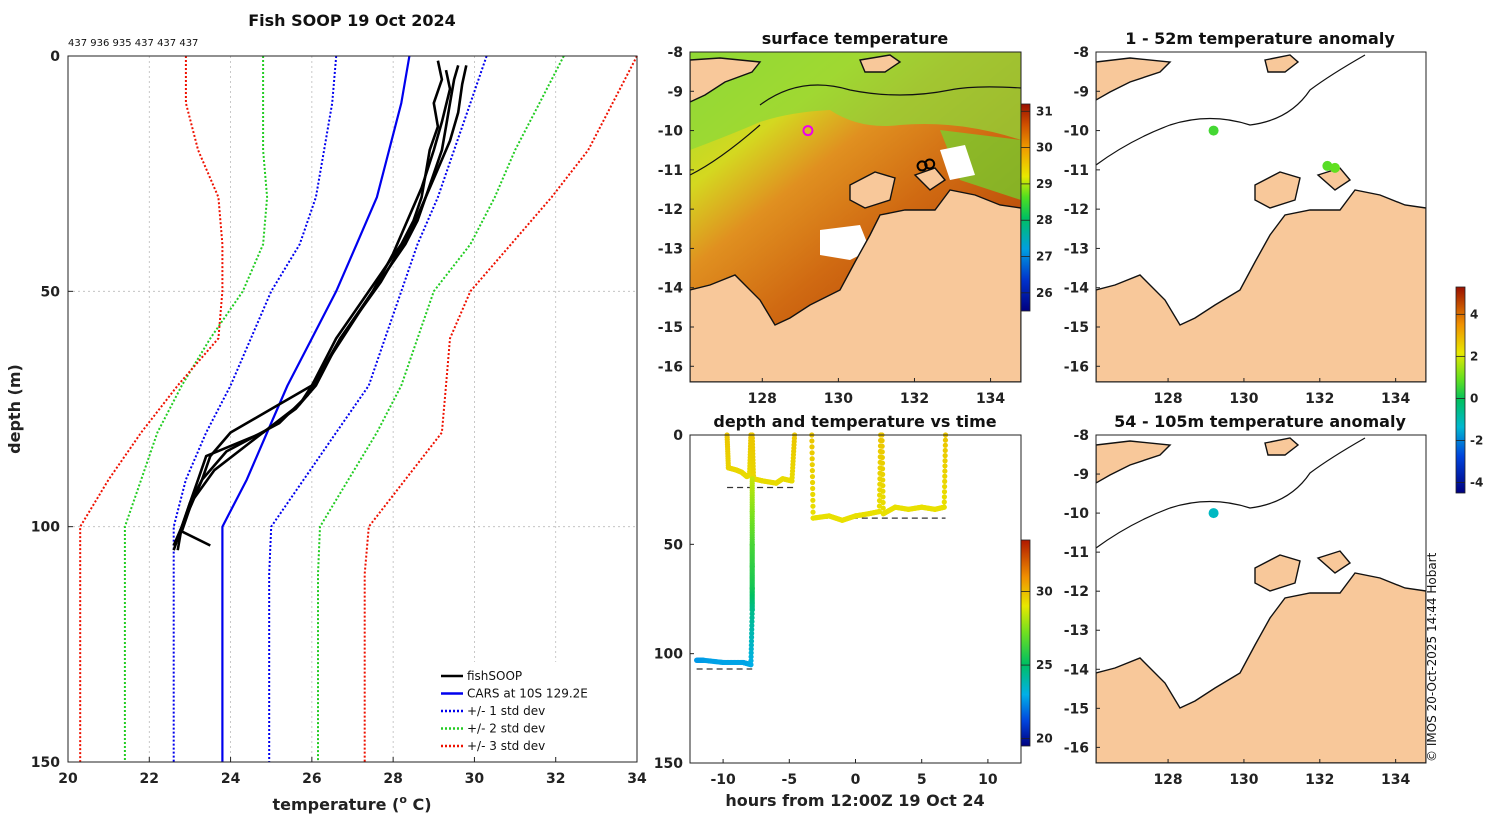 This screenshot has height=820, width=1500. I want to click on profile-series--2-std, so click(196, 409).